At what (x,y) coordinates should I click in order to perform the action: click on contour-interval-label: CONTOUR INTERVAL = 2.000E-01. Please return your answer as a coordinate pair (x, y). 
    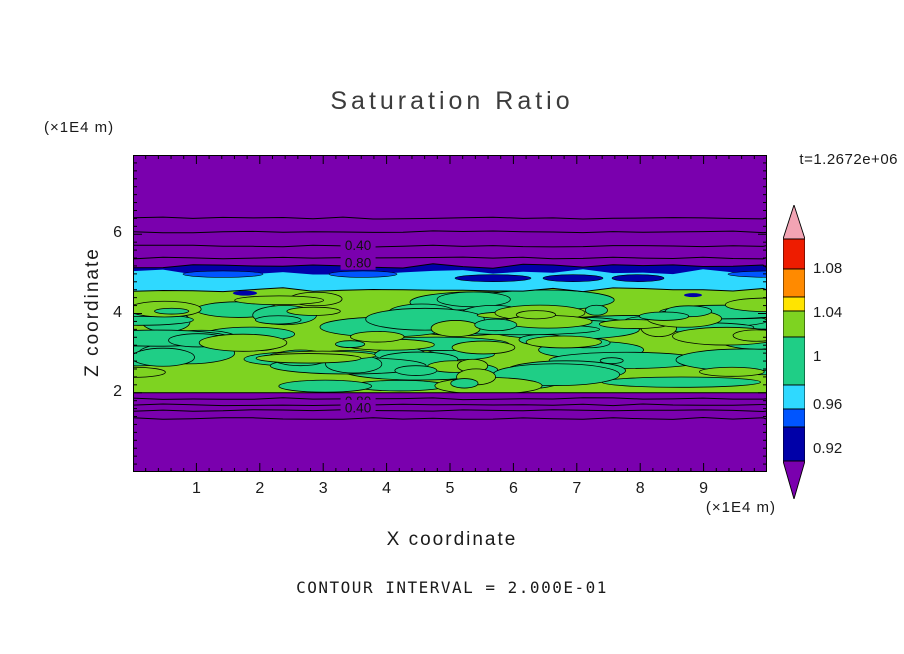
    Looking at the image, I should click on (452, 587).